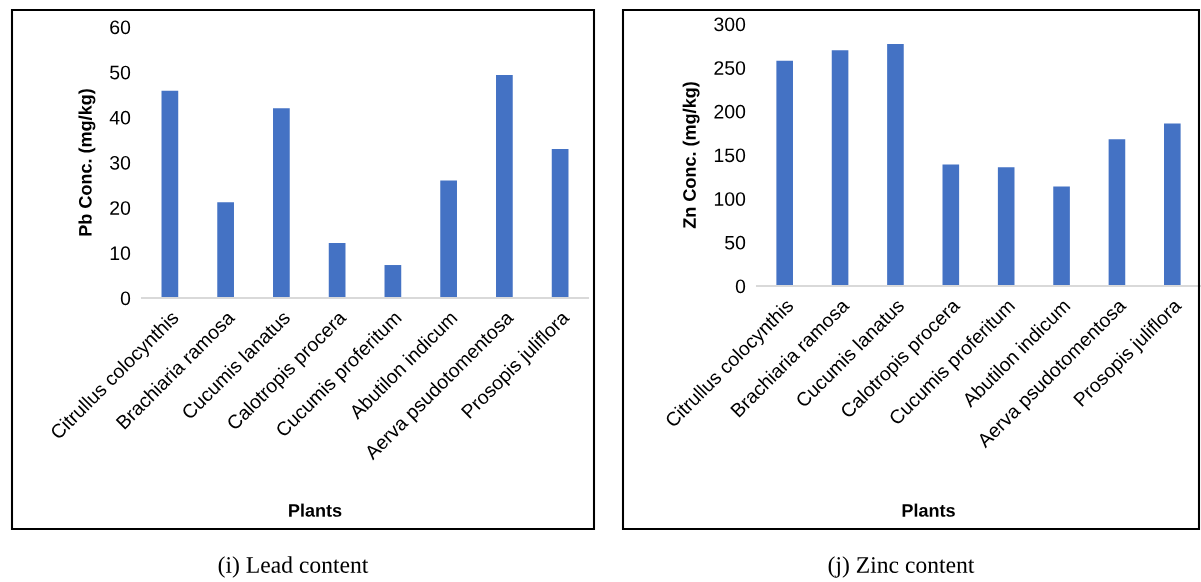 The height and width of the screenshot is (582, 1201). Describe the element at coordinates (87, 162) in the screenshot. I see `y-axis-title: Pb Conc. (mg/kg)` at that location.